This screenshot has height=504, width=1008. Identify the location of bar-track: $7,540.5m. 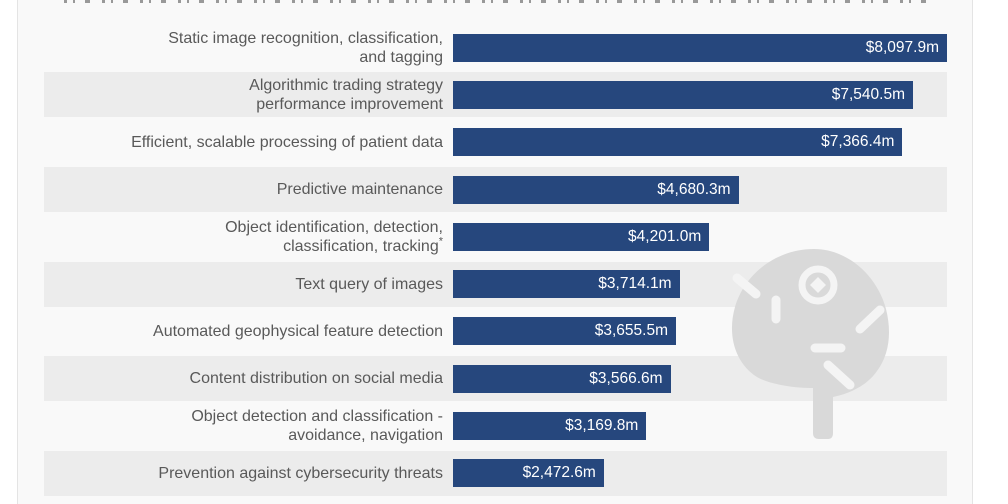
(700, 94).